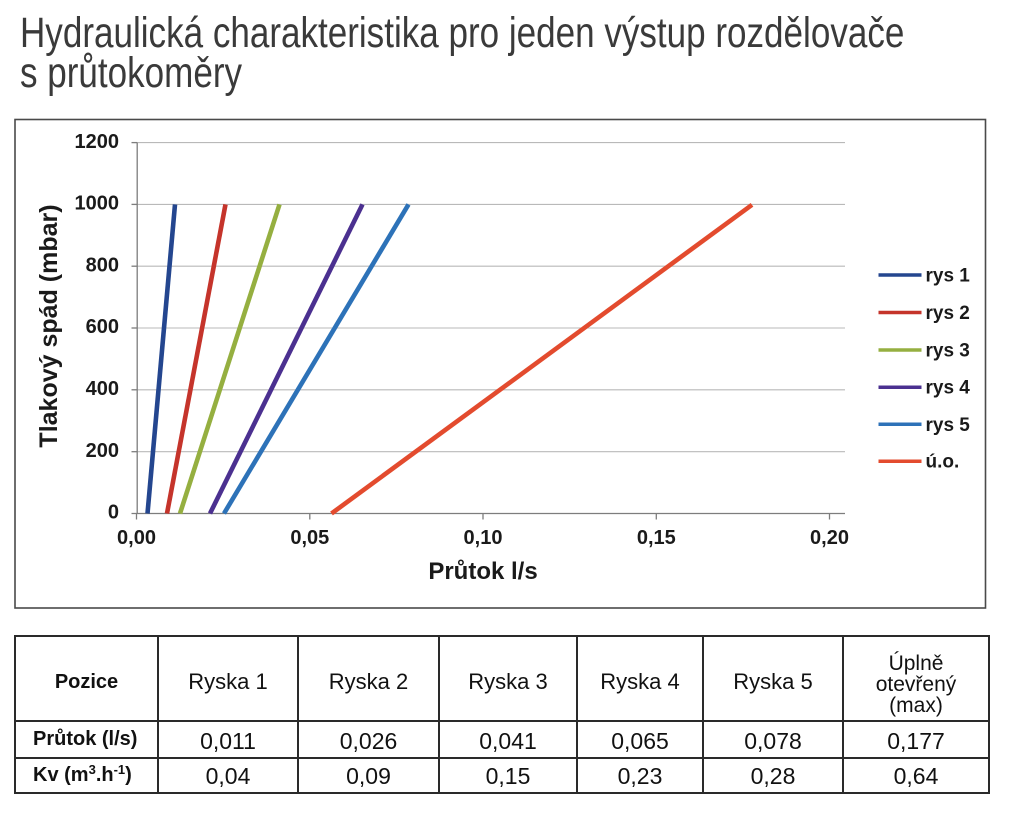 Image resolution: width=1024 pixels, height=824 pixels. Describe the element at coordinates (483, 538) in the screenshot. I see `svg-text: 0,10` at that location.